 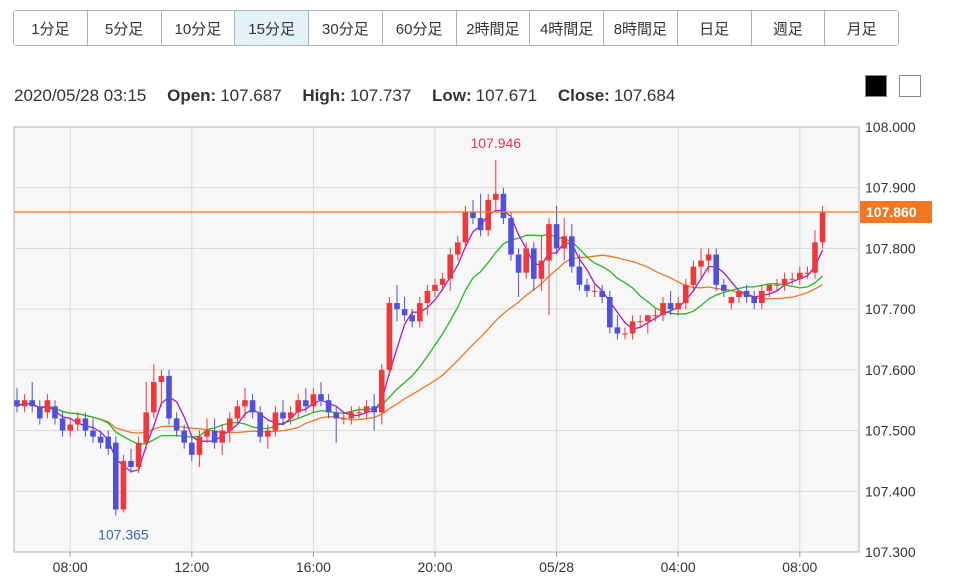 I want to click on tab-timeframe: 2時間足, so click(x=493, y=28).